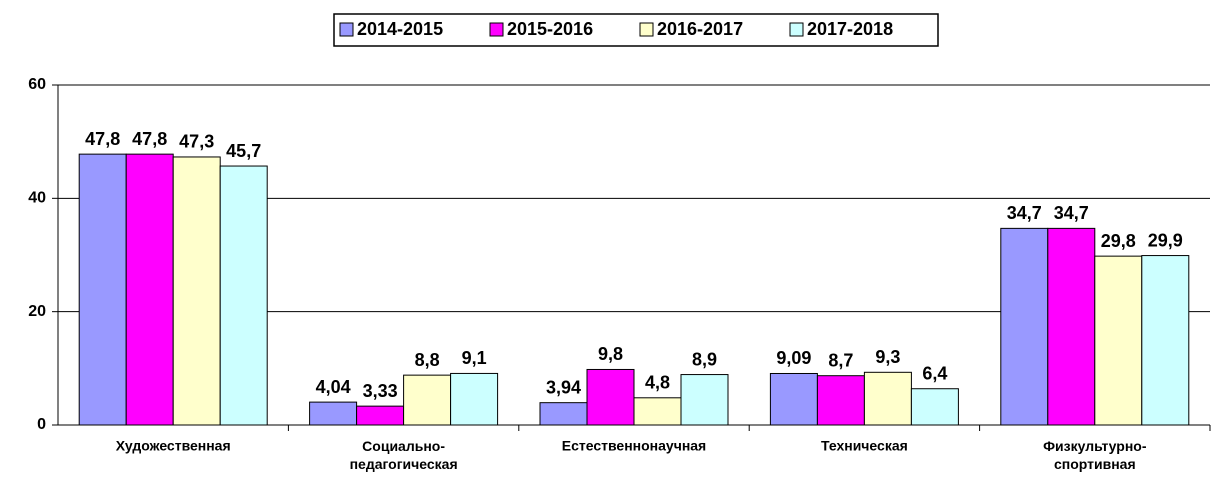  What do you see at coordinates (196, 142) in the screenshot?
I see `value-label: 47,3` at bounding box center [196, 142].